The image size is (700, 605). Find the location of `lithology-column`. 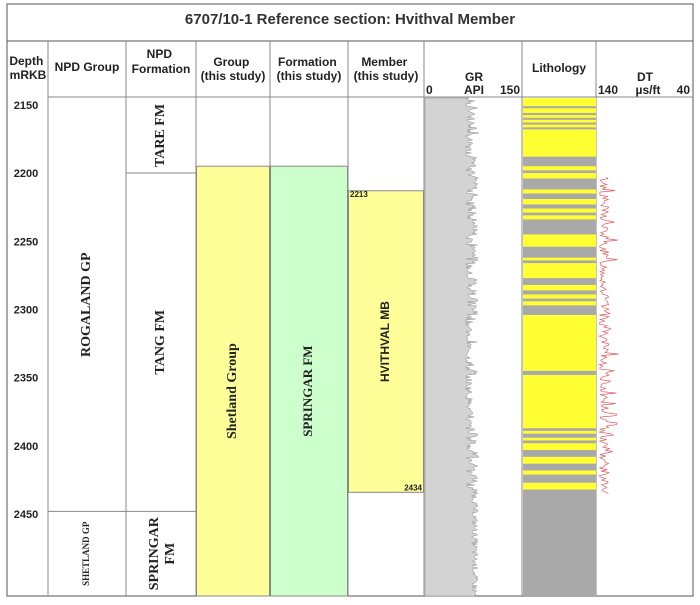

lithology-column is located at coordinates (559, 347).